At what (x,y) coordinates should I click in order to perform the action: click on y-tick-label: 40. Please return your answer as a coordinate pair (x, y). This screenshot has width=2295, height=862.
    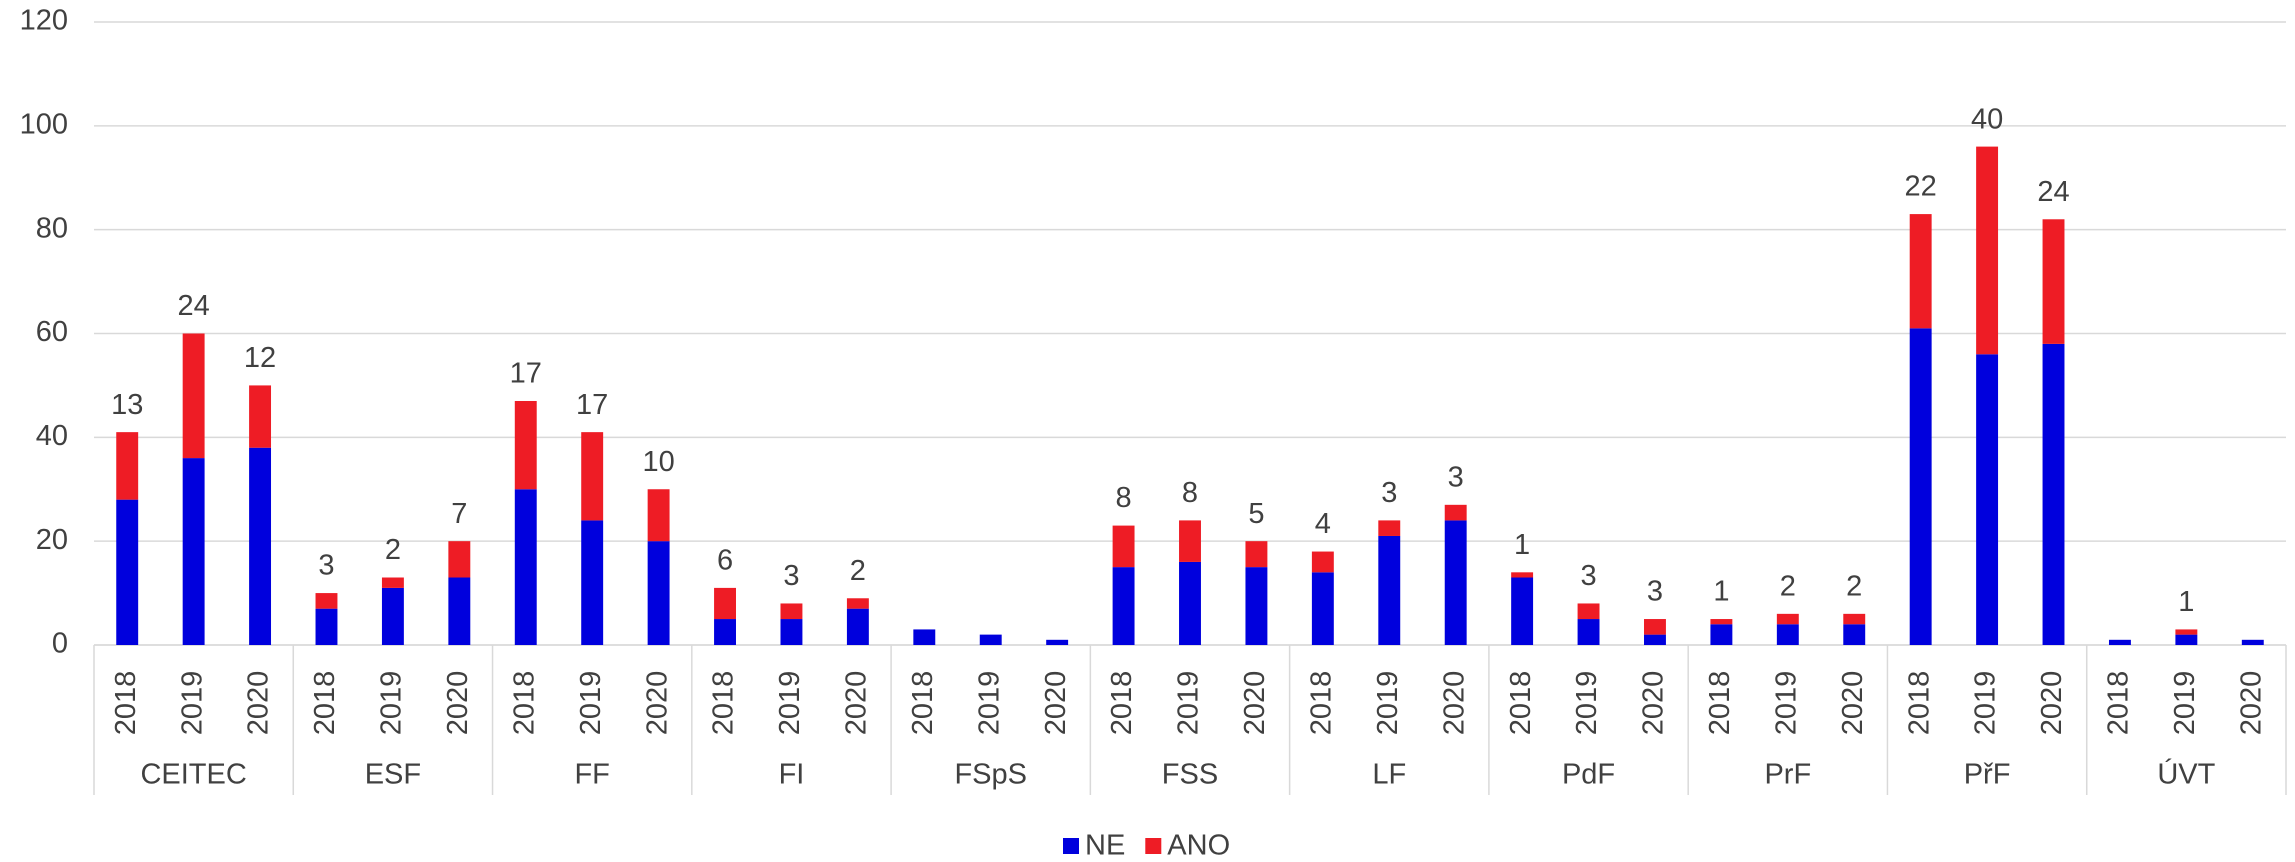
    Looking at the image, I should click on (52, 436).